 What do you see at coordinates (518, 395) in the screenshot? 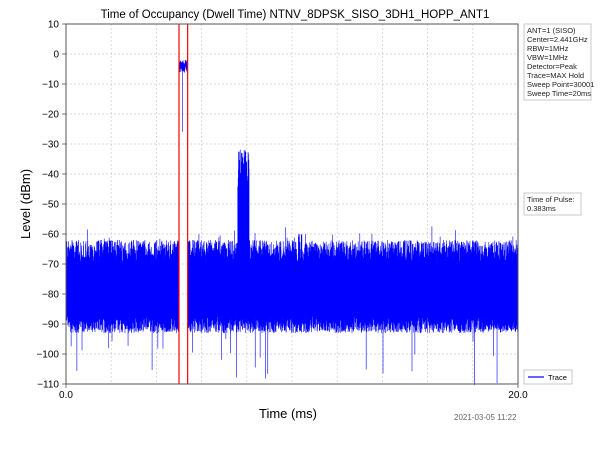
I see `x-tick-label-end: 20.0` at bounding box center [518, 395].